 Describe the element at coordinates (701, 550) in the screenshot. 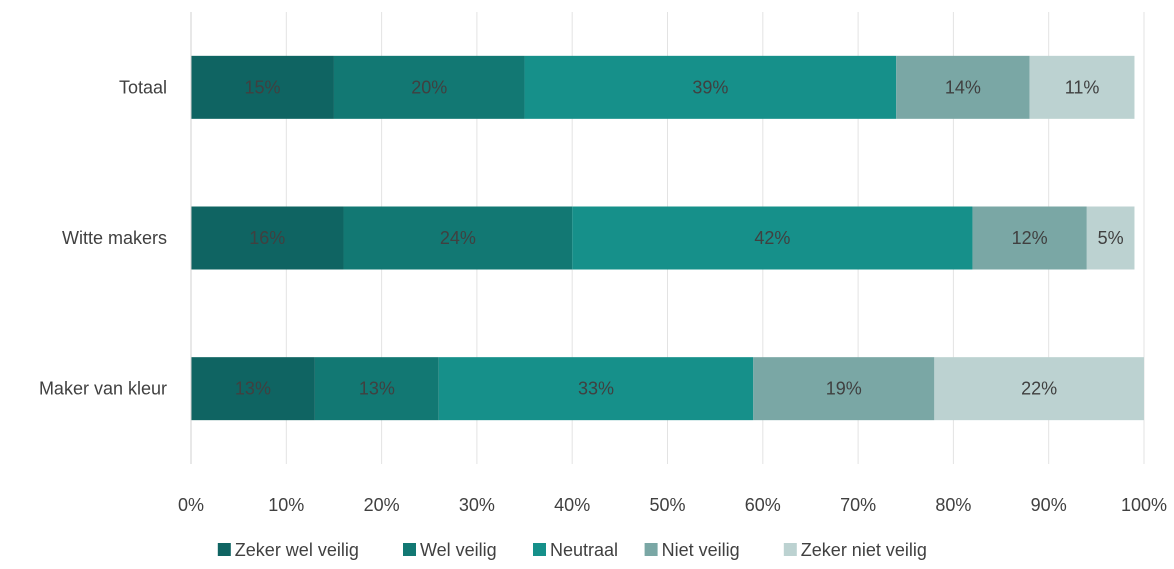

I see `legend-label: Niet veilig` at that location.